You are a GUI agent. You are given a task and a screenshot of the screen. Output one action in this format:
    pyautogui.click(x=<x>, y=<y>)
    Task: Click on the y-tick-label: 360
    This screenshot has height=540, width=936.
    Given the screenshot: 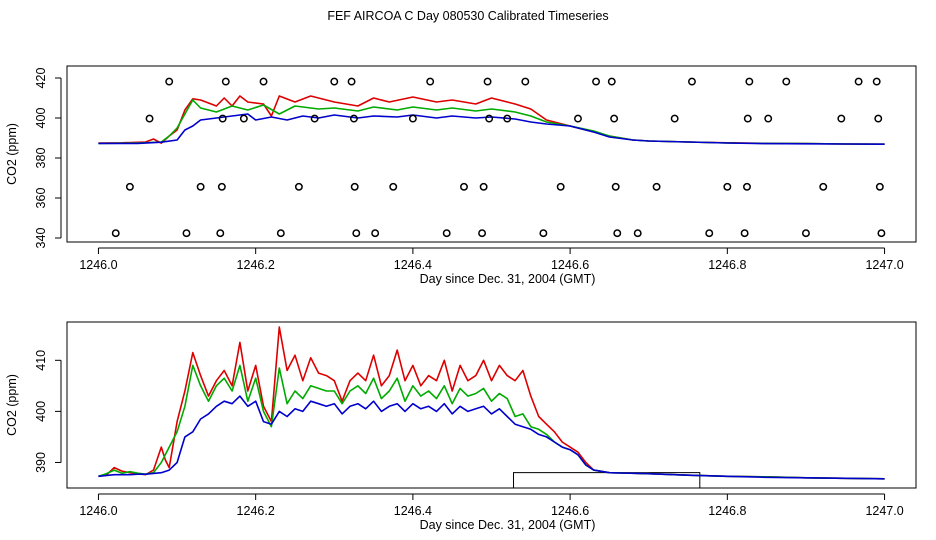 What is the action you would take?
    pyautogui.click(x=41, y=198)
    